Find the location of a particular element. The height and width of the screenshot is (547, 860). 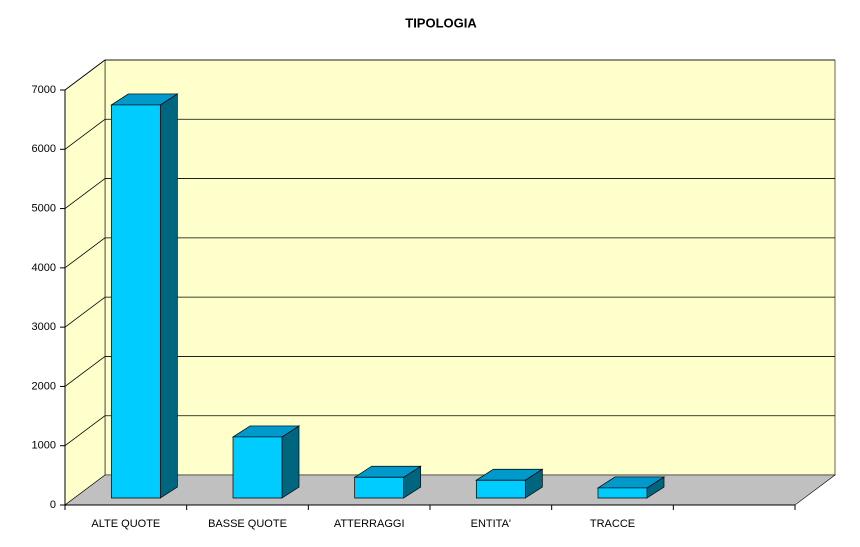

x-tick-label: BASSE QUOTE is located at coordinates (247, 524).